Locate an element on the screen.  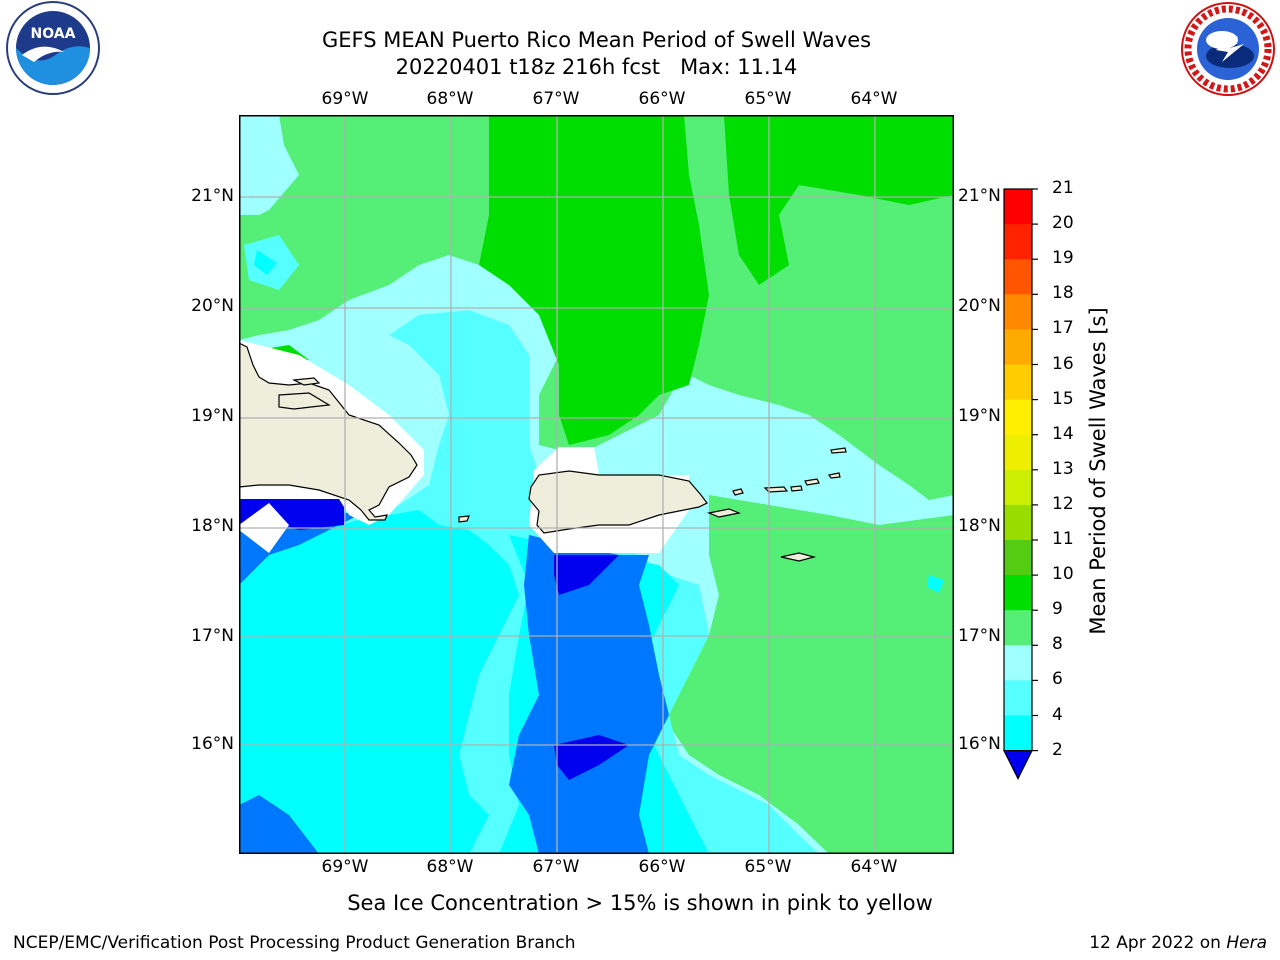
lon-label-top: 65°W is located at coordinates (768, 99).